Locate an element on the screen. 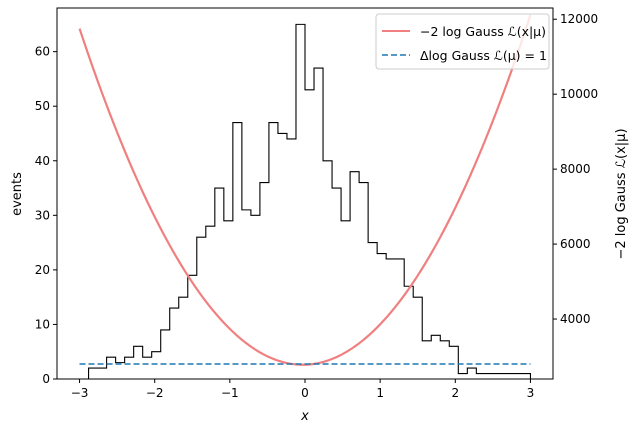 The height and width of the screenshot is (432, 640). y-left-ticks: 0 10 20 30 40 50 60 is located at coordinates (46, 215).